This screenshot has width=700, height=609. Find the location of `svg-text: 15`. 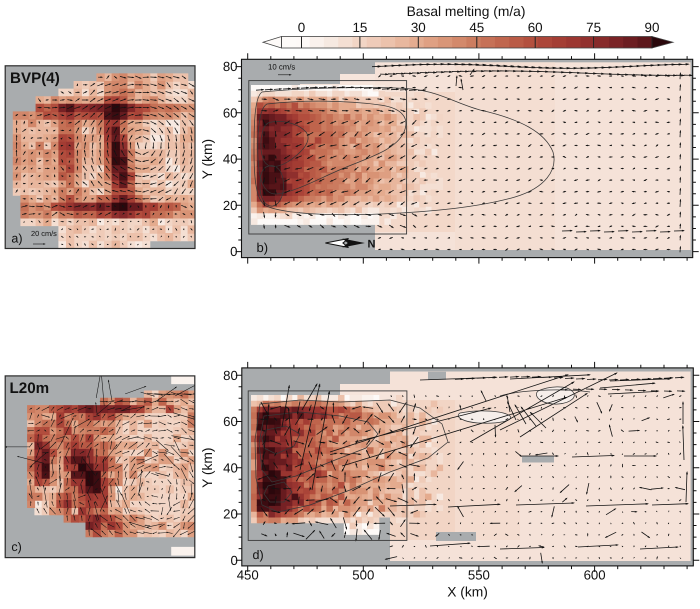

svg-text: 15 is located at coordinates (359, 27).